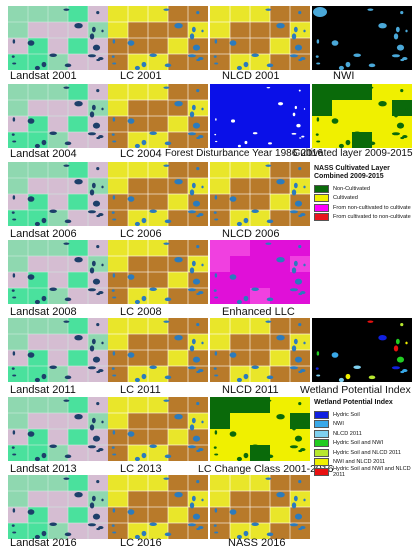 The image size is (420, 550). What do you see at coordinates (140, 390) in the screenshot?
I see `label-lc-2011: LC 2011` at bounding box center [140, 390].